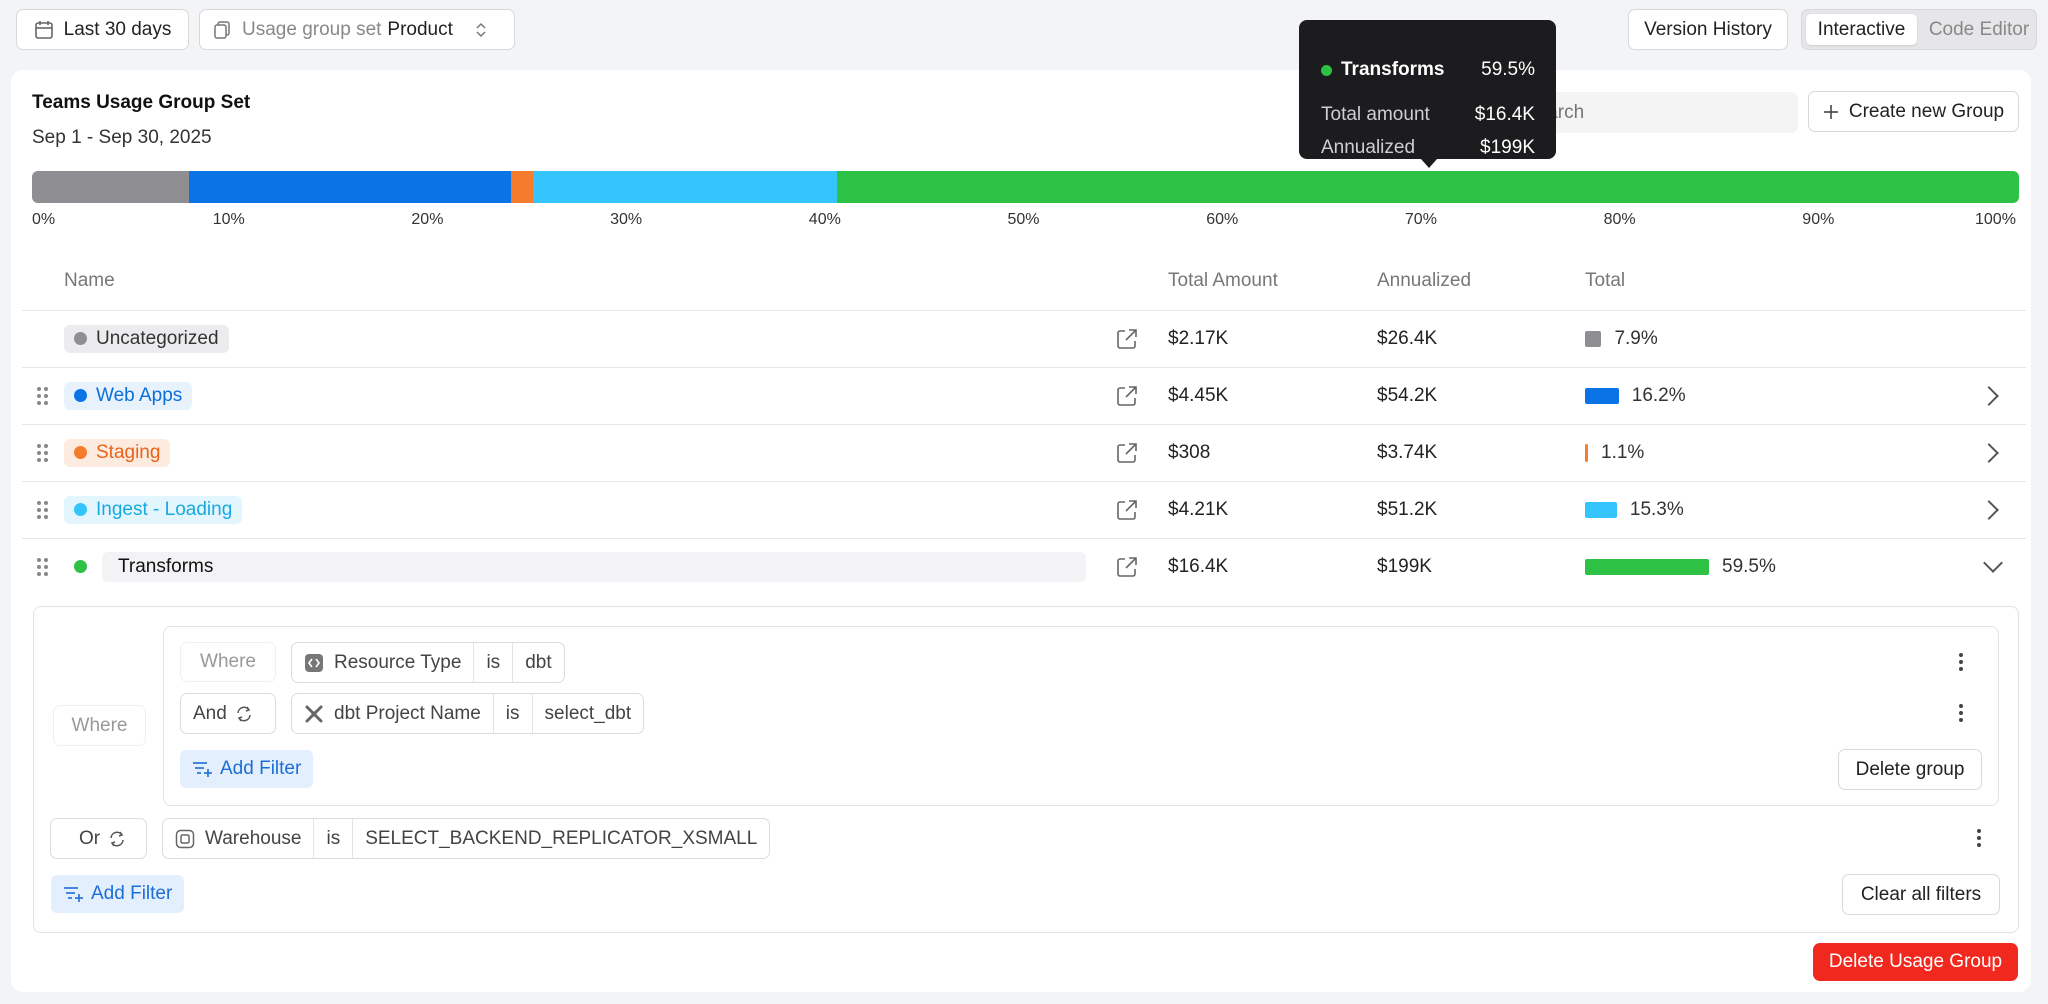 The width and height of the screenshot is (2048, 1004). What do you see at coordinates (102, 29) in the screenshot?
I see `date-range-button: Last 30 days` at bounding box center [102, 29].